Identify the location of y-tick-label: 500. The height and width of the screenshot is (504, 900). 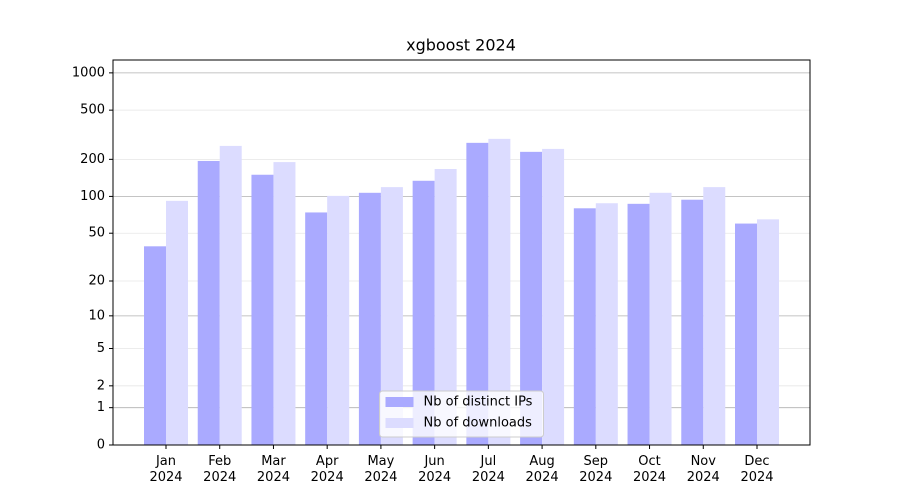
(92, 110).